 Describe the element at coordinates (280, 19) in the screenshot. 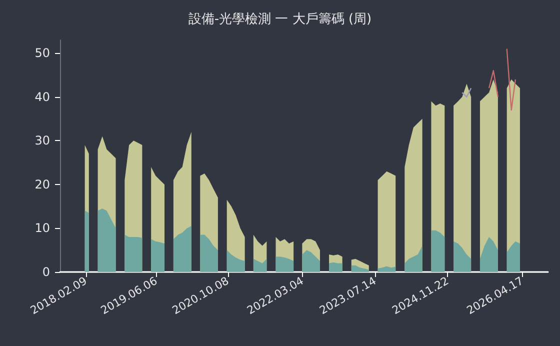

I see `chart-title: 設備-光學檢測 一 大戶籌碼 (周)` at that location.